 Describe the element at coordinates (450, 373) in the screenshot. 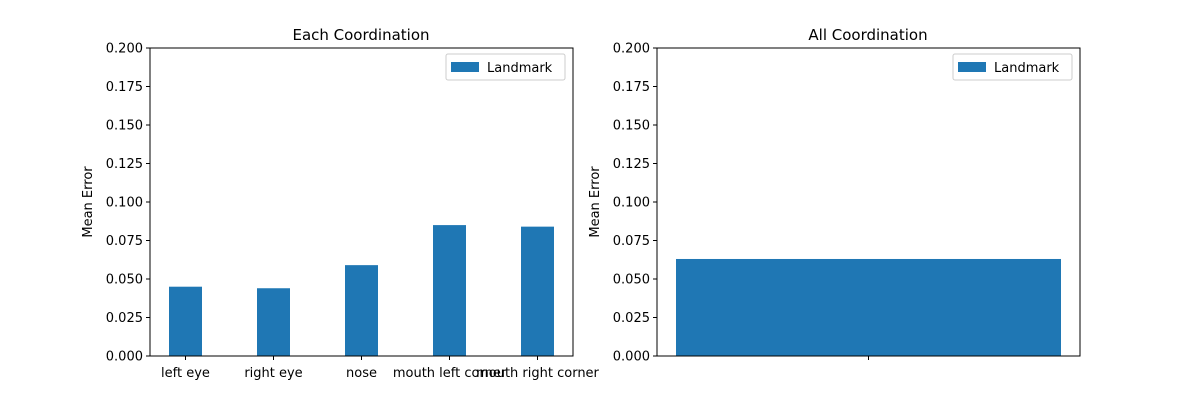

I see `x-tick-label: mouth left corner` at that location.